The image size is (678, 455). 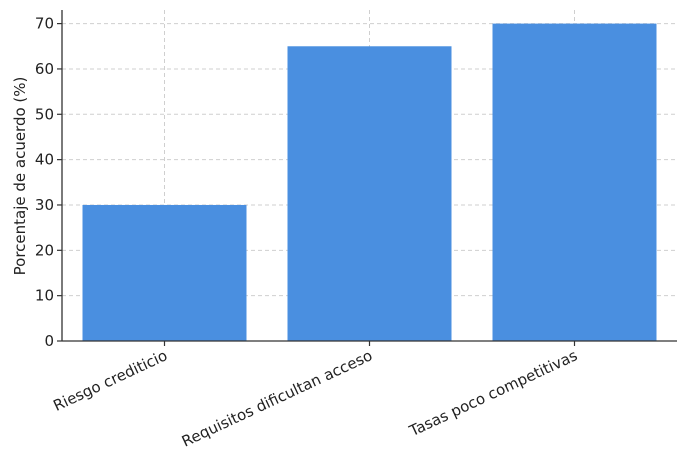 What do you see at coordinates (44, 114) in the screenshot?
I see `y-tick-label: 50` at bounding box center [44, 114].